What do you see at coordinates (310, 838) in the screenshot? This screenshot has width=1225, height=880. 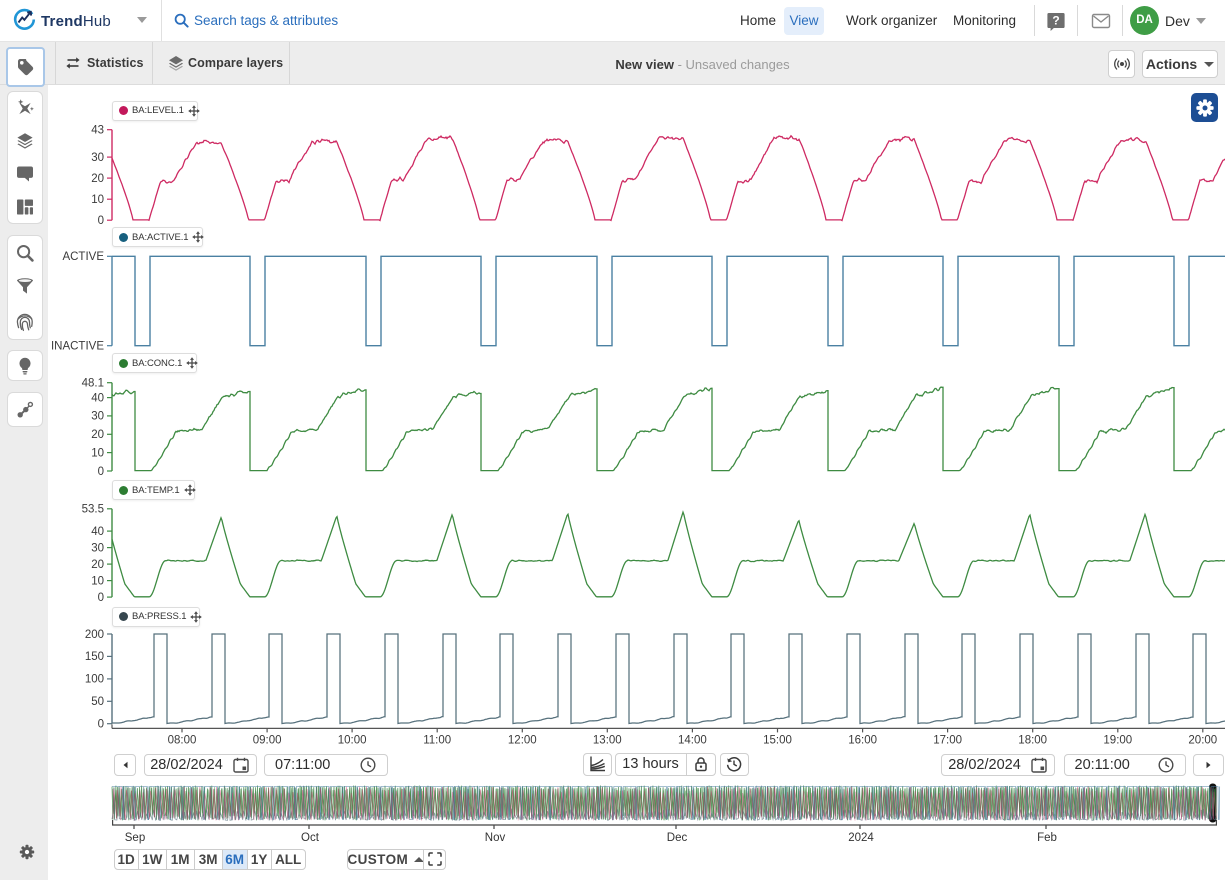 I see `svg-text: Oct` at bounding box center [310, 838].